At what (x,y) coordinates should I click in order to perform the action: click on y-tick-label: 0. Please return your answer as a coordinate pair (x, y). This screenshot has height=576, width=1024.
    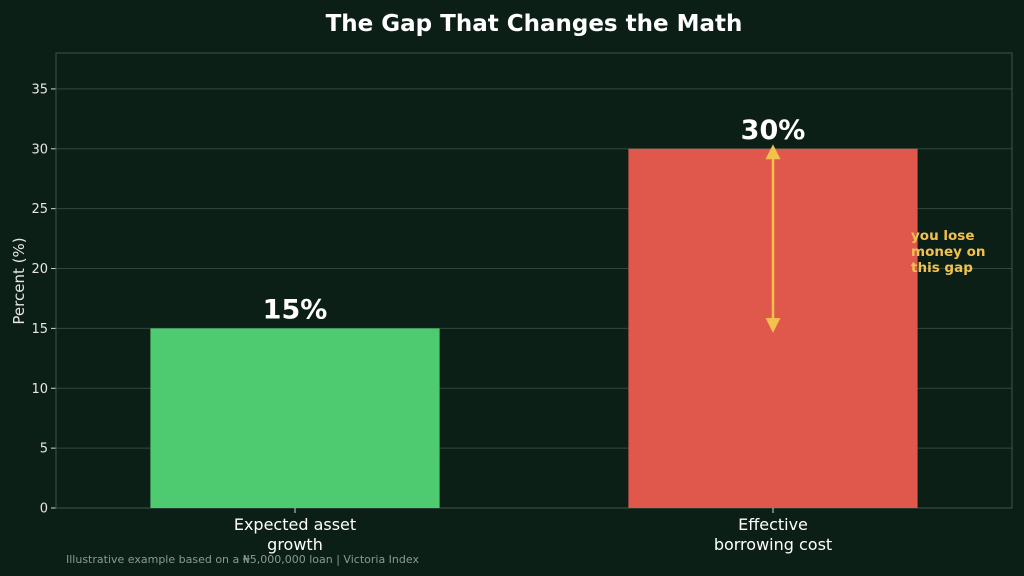
    Looking at the image, I should click on (44, 509).